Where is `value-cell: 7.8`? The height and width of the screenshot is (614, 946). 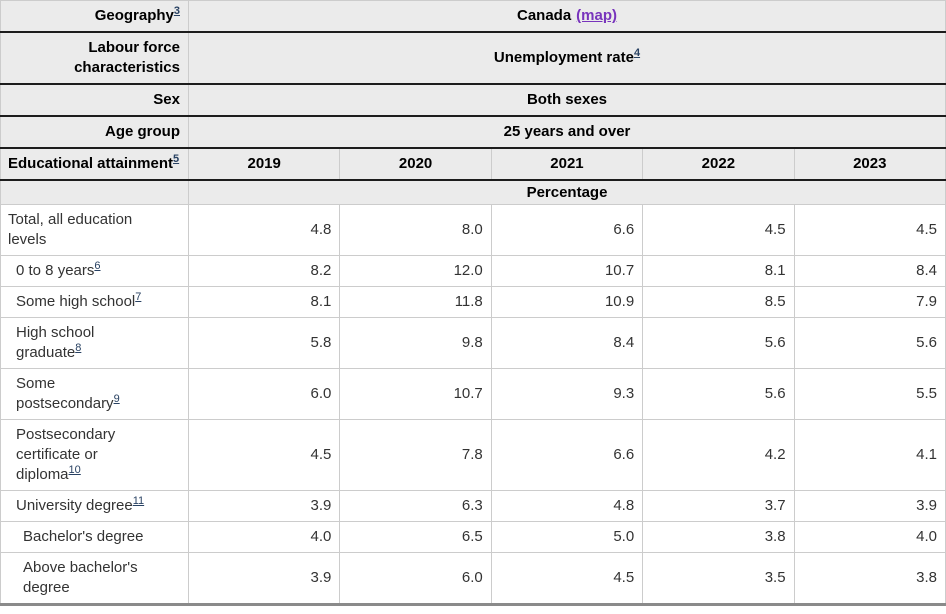 value-cell: 7.8 is located at coordinates (415, 455).